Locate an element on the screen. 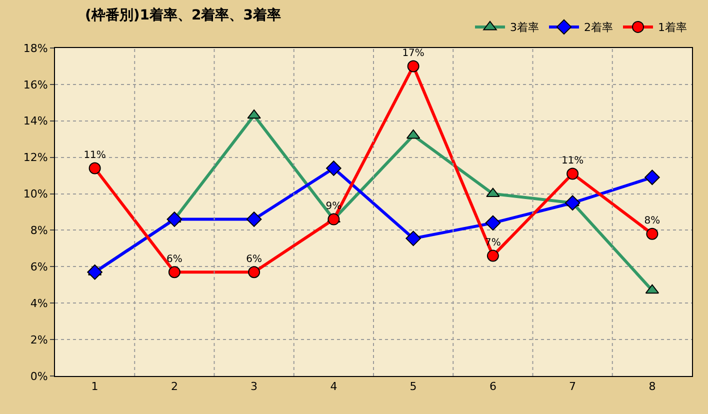 Image resolution: width=708 pixels, height=414 pixels. legend-label: 3着率 is located at coordinates (524, 27).